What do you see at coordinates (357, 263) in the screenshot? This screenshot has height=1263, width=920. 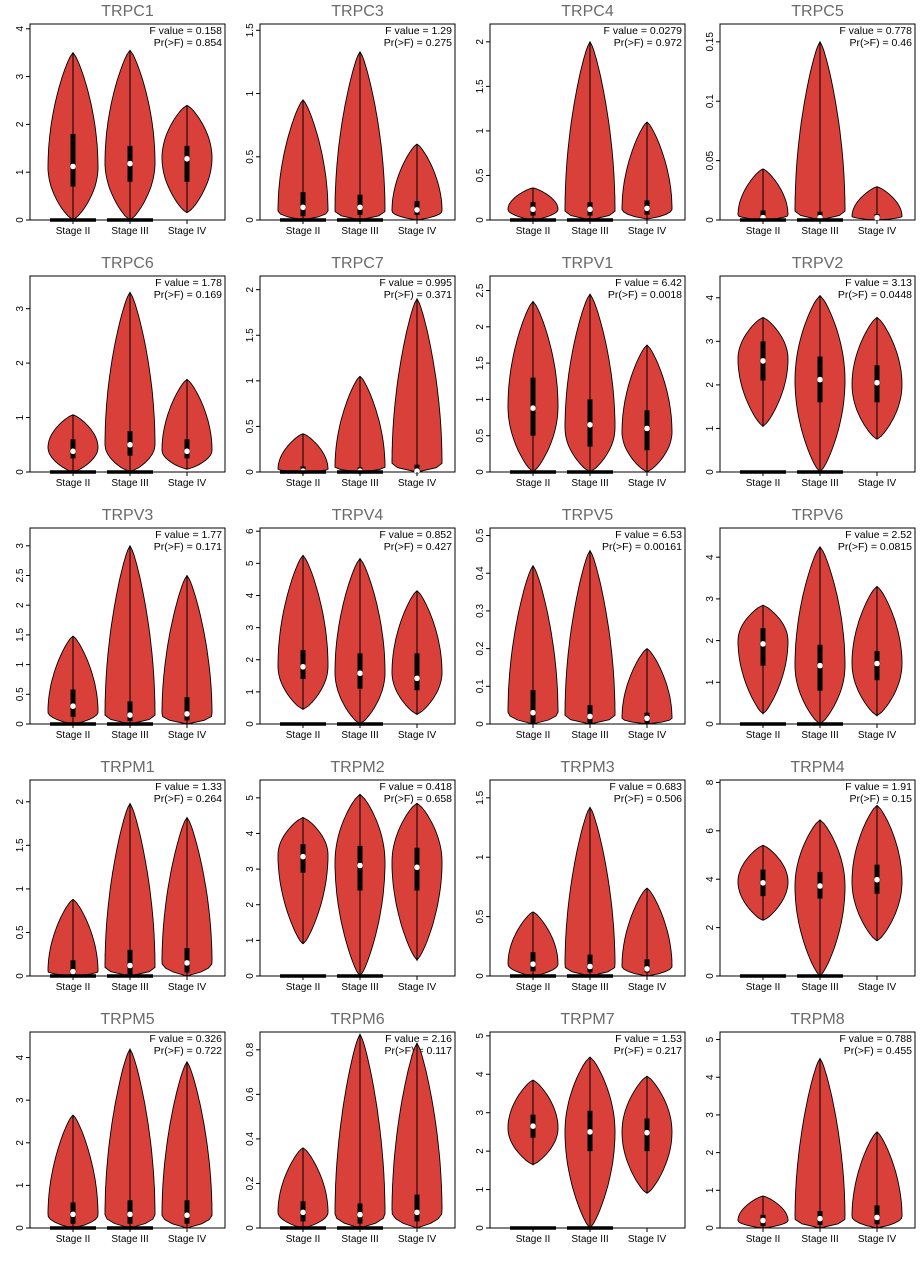 I see `chart-title: TRPC7` at bounding box center [357, 263].